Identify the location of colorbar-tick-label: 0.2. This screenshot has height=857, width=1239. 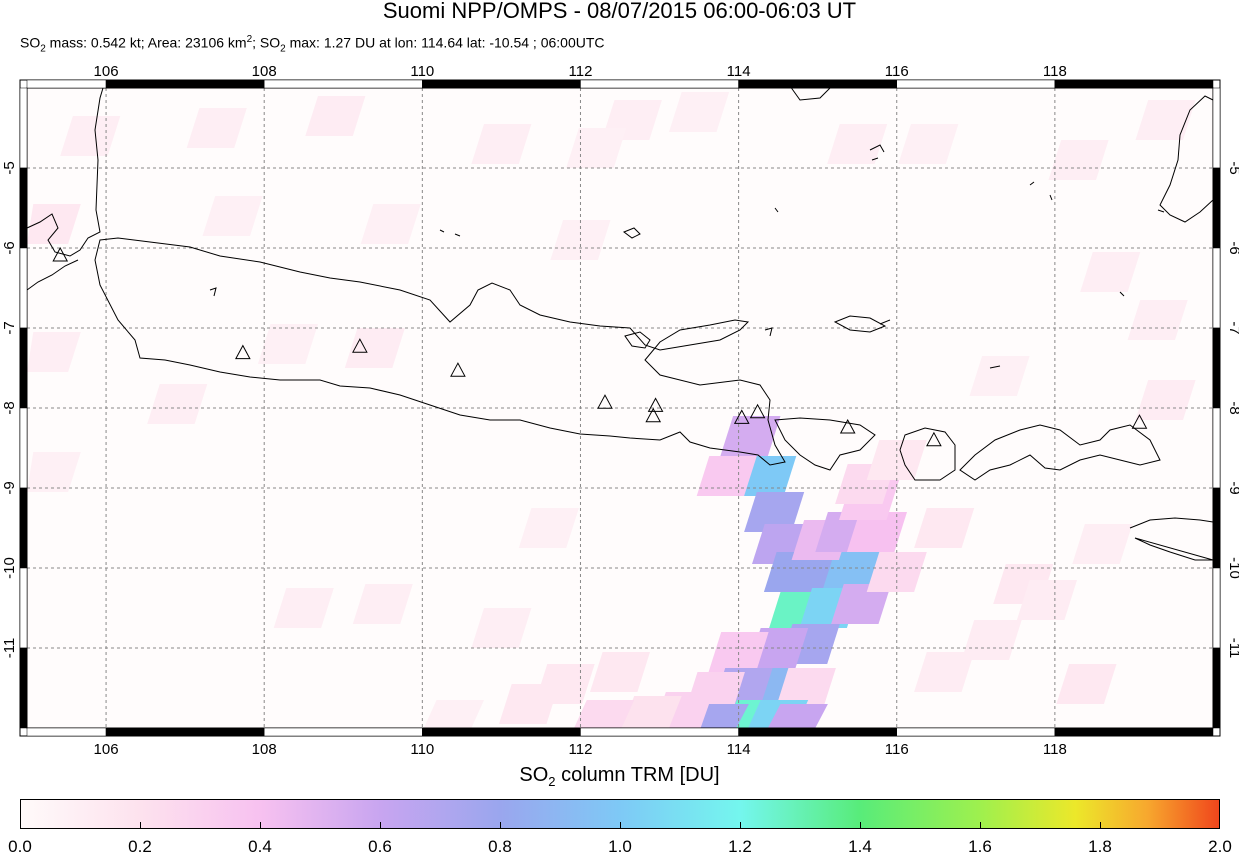
(140, 846).